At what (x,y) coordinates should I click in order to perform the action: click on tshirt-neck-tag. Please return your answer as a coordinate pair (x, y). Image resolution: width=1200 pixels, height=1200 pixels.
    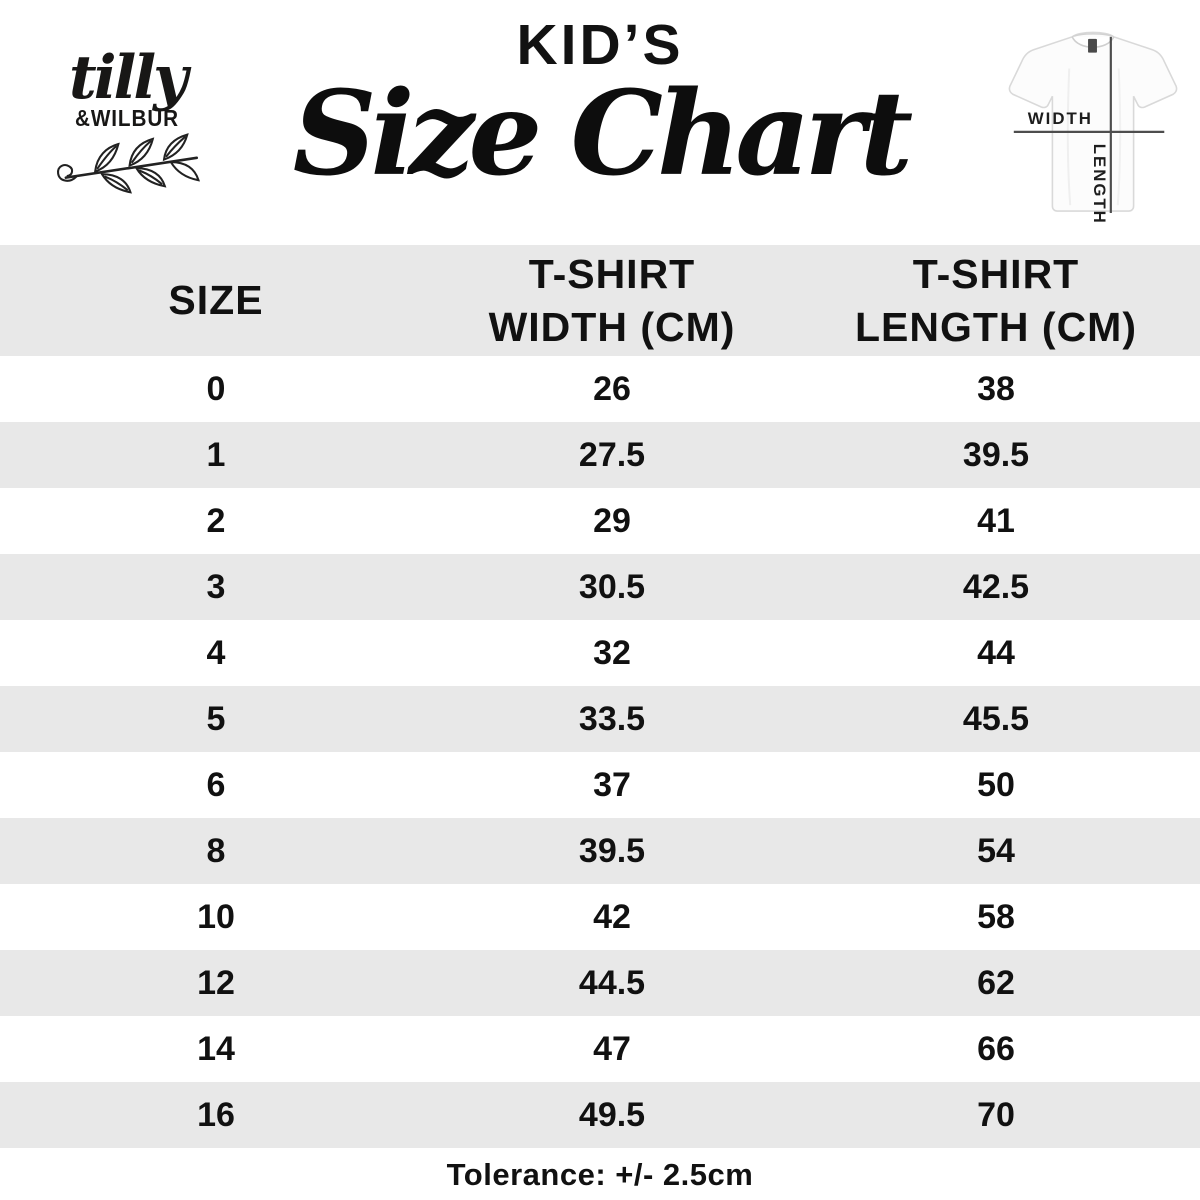
    Looking at the image, I should click on (1092, 45).